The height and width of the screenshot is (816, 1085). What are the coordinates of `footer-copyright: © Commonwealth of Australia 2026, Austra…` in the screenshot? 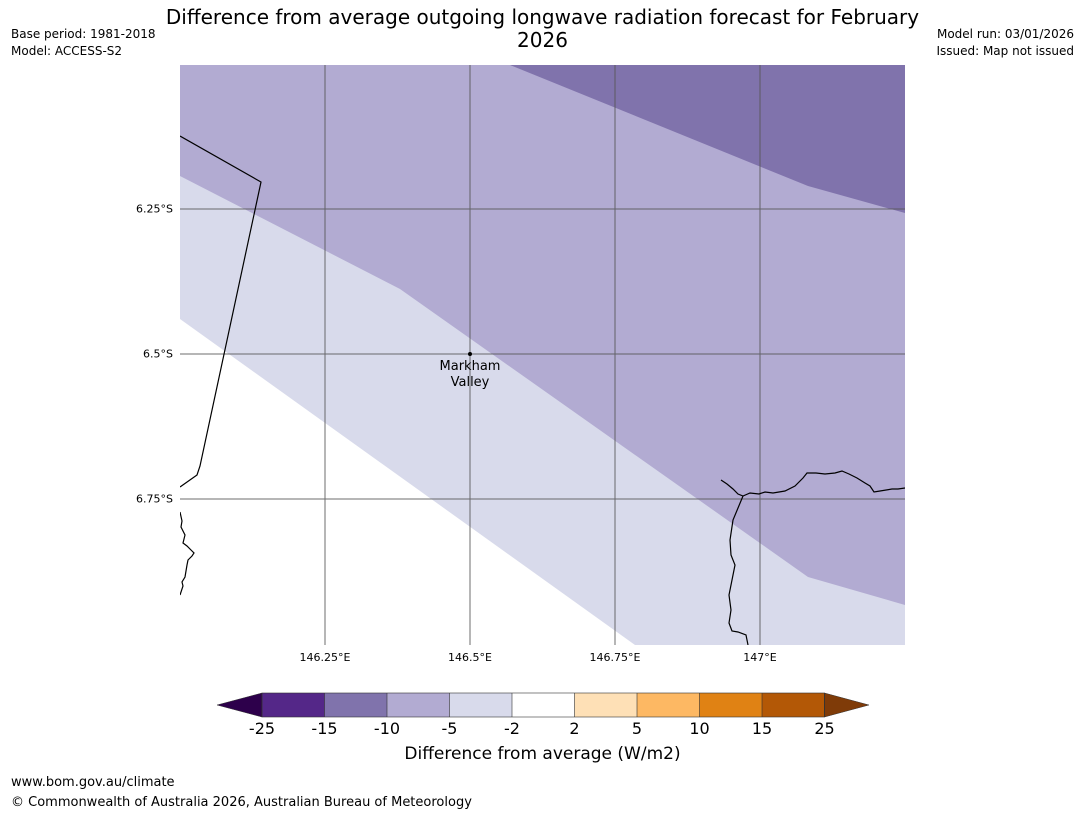 It's located at (241, 802).